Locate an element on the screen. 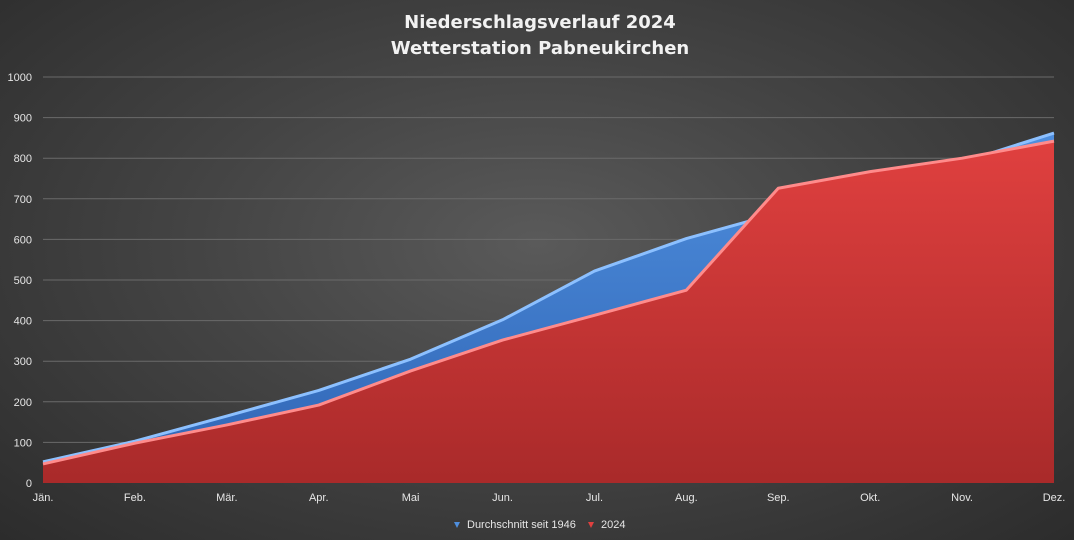 Image resolution: width=1074 pixels, height=540 pixels. y-tick-label: 500 is located at coordinates (23, 281).